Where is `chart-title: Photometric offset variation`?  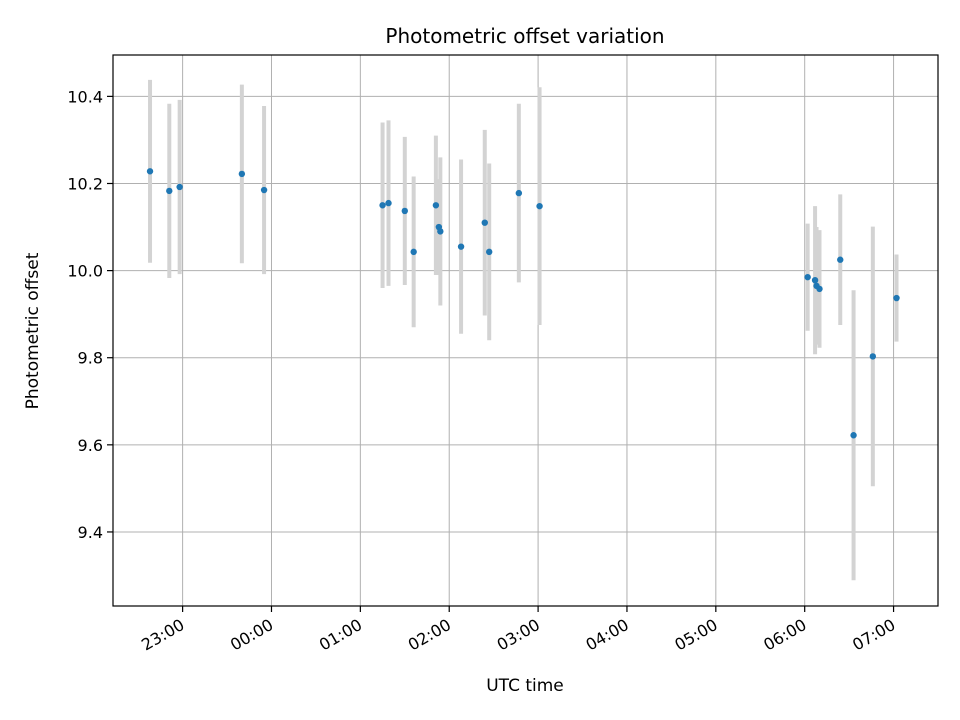 chart-title: Photometric offset variation is located at coordinates (524, 36).